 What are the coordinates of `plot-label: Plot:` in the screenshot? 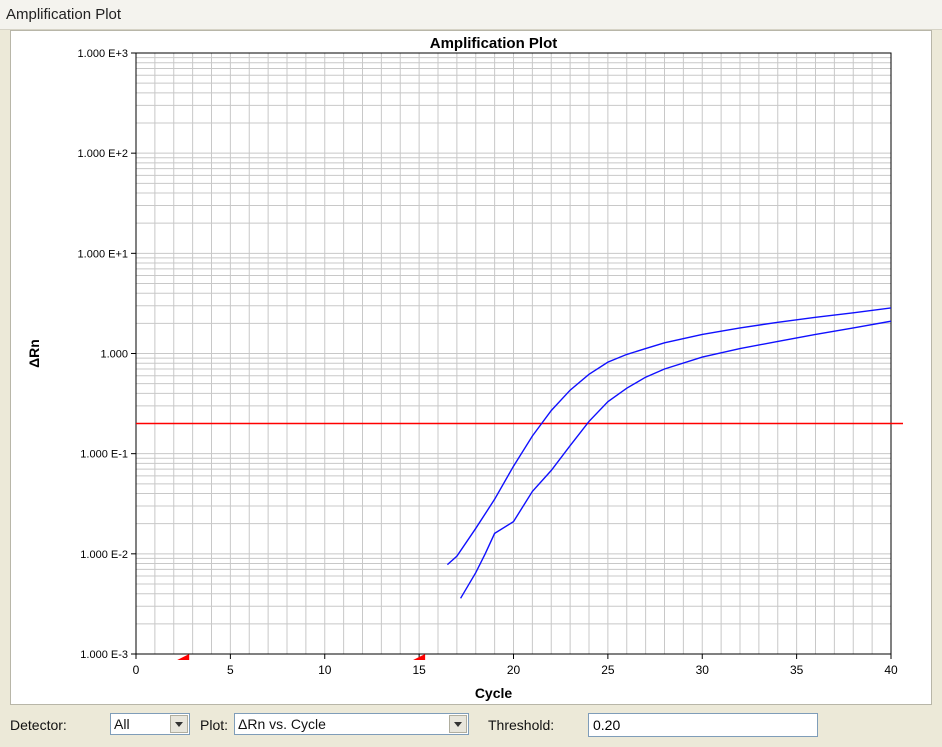 It's located at (214, 725).